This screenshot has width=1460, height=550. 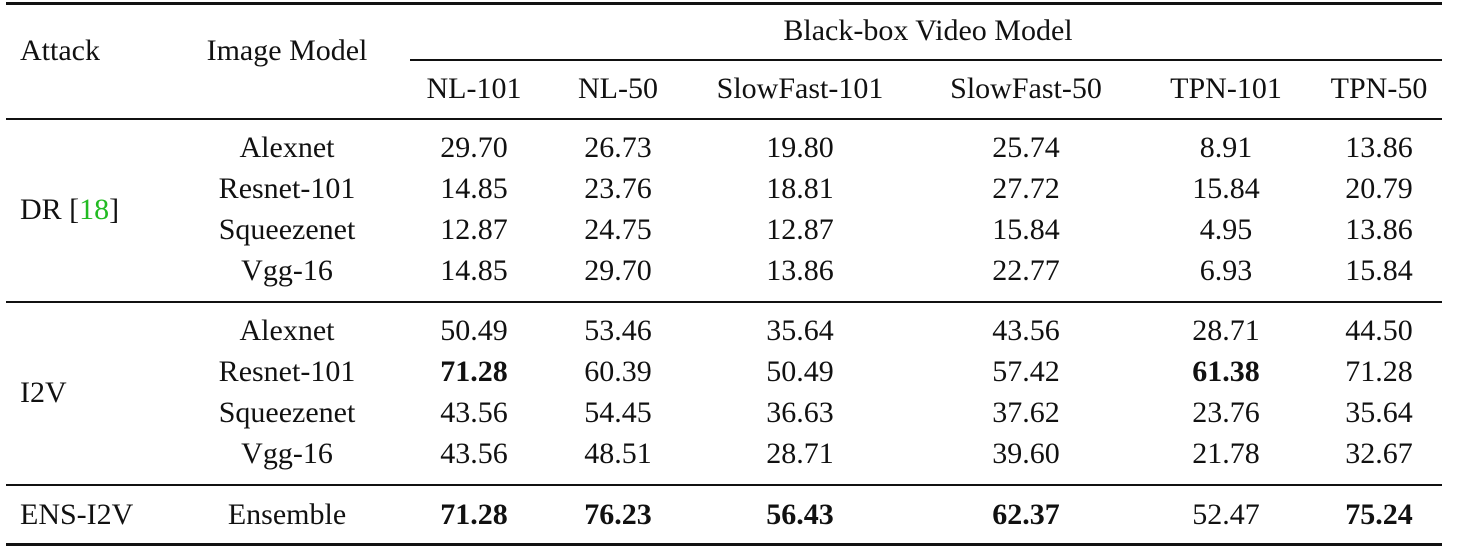 What do you see at coordinates (1026, 88) in the screenshot?
I see `column-header: SlowFast-50` at bounding box center [1026, 88].